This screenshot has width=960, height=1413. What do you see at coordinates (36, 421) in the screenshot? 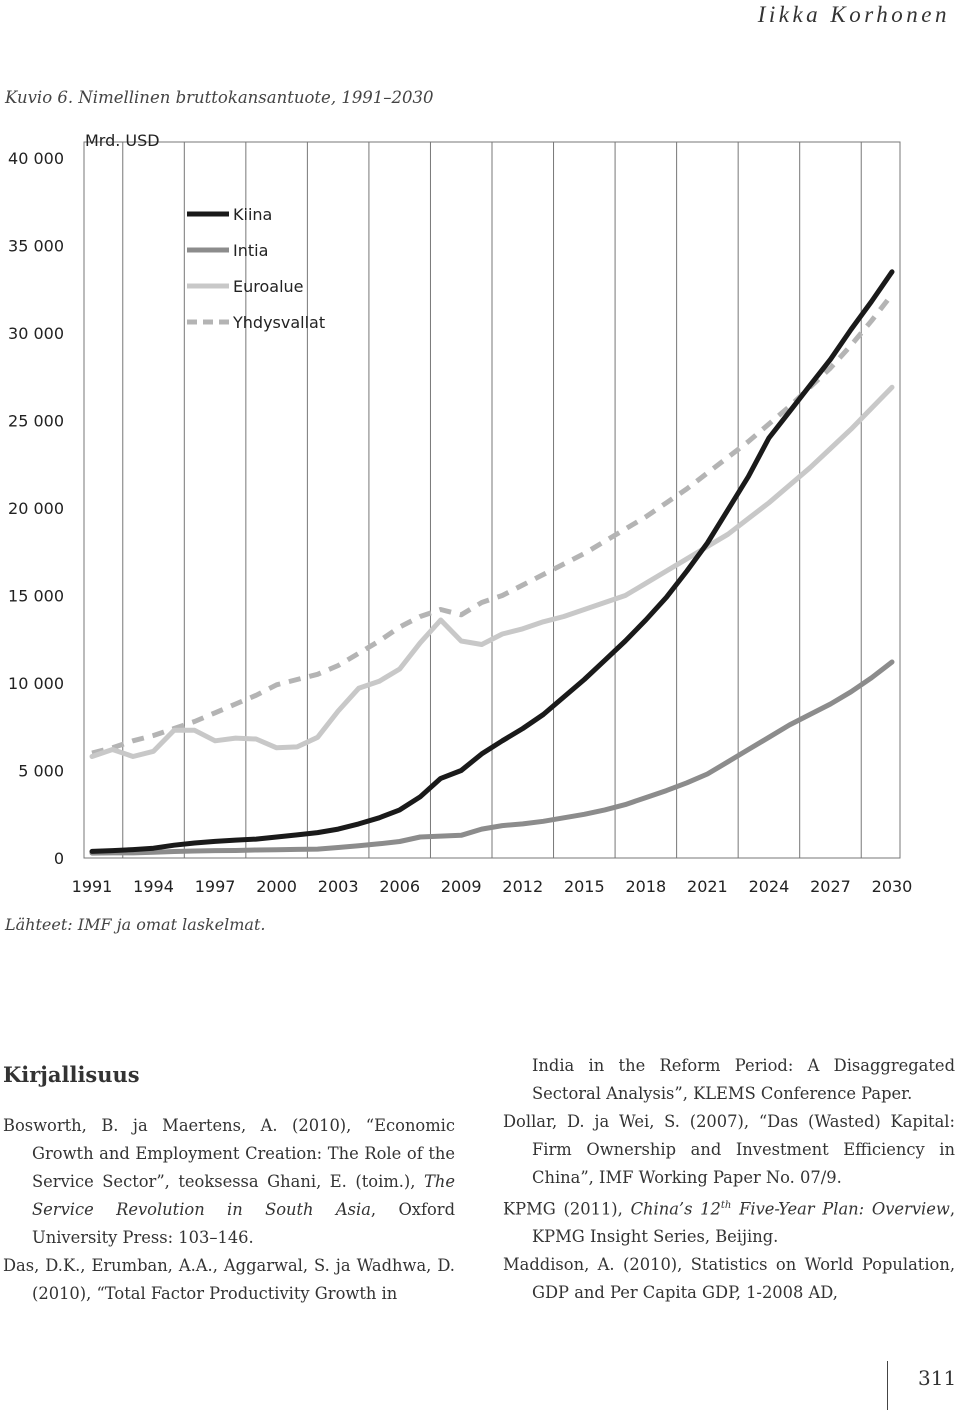
I see `y-tick-label: 25 000` at bounding box center [36, 421].